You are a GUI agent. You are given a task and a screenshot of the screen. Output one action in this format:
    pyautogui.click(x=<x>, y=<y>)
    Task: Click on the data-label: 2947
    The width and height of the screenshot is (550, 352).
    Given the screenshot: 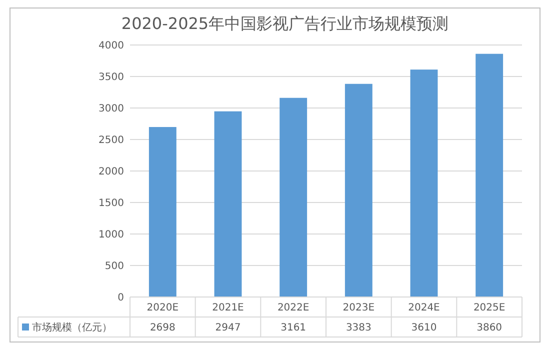 What is the action you would take?
    pyautogui.click(x=228, y=328)
    